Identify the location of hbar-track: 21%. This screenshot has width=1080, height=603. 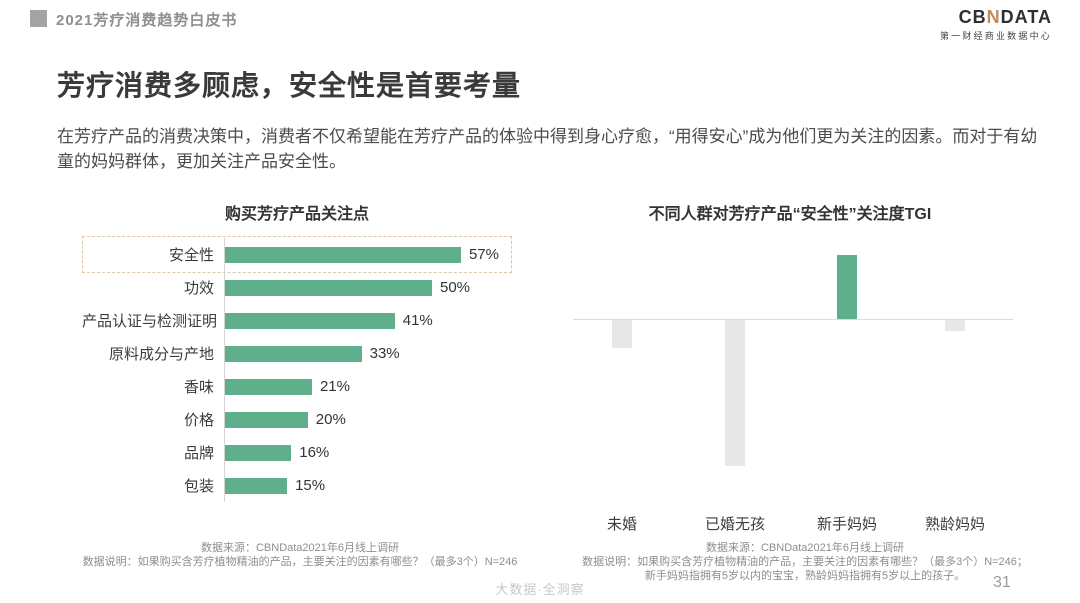
(368, 386).